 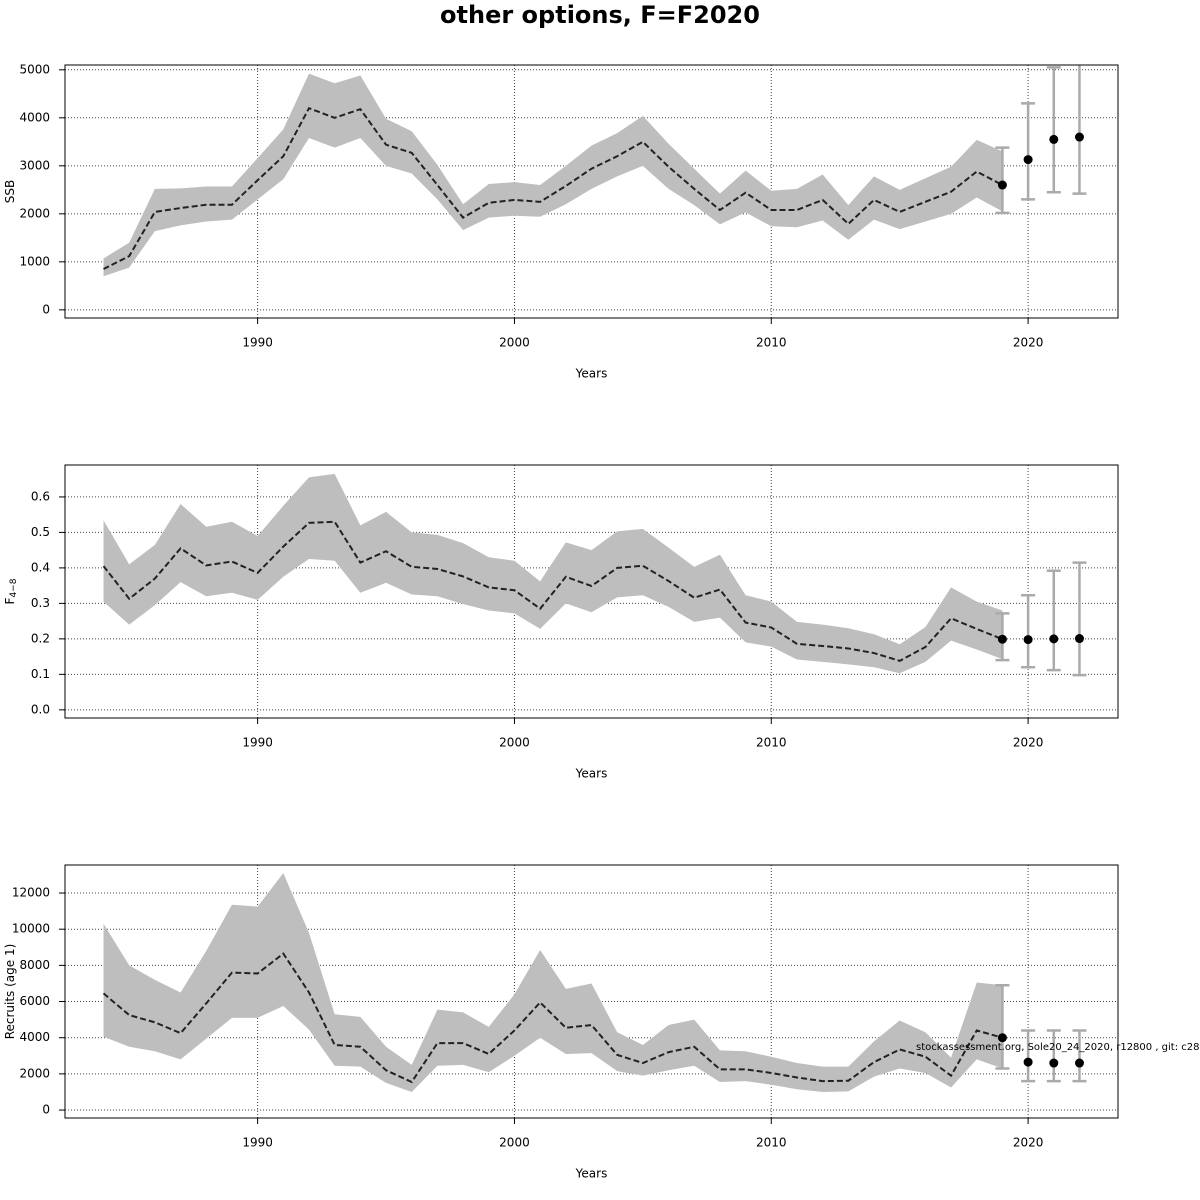 I want to click on y-axis-label-sub: 4−8, so click(x=14, y=587).